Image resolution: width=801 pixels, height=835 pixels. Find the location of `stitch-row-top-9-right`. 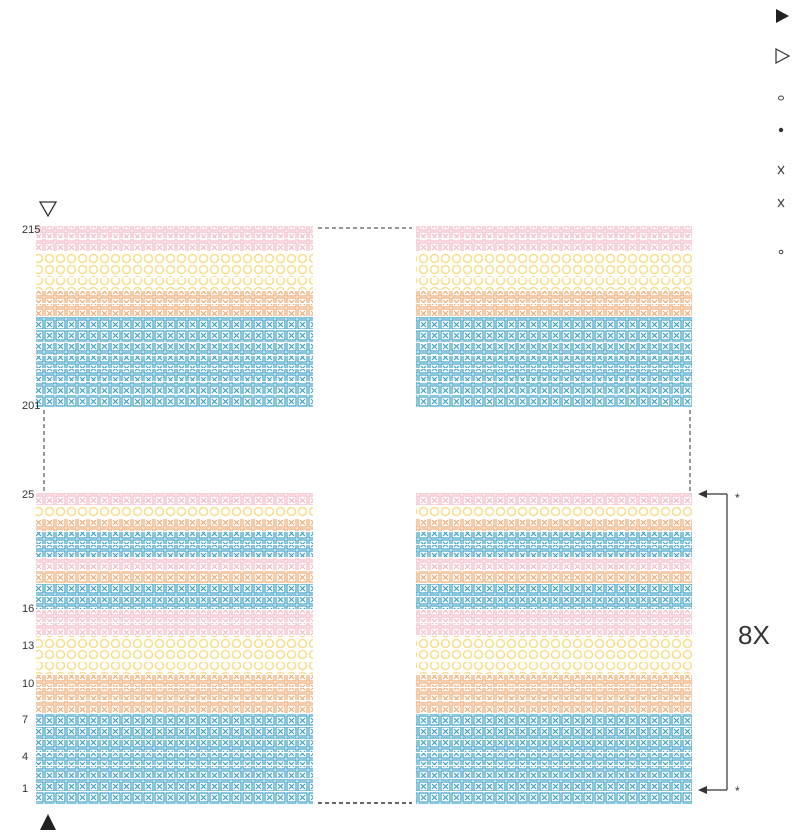

stitch-row-top-9-right is located at coordinates (554, 349).